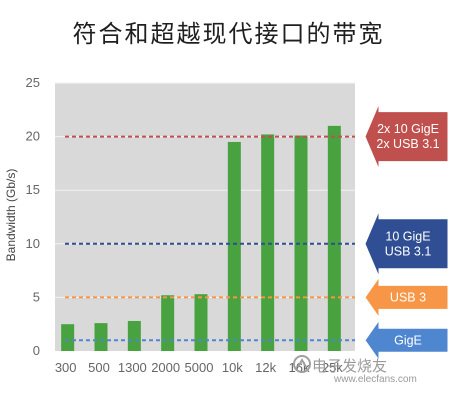  Describe the element at coordinates (265, 367) in the screenshot. I see `x-tick-label: 12k` at that location.